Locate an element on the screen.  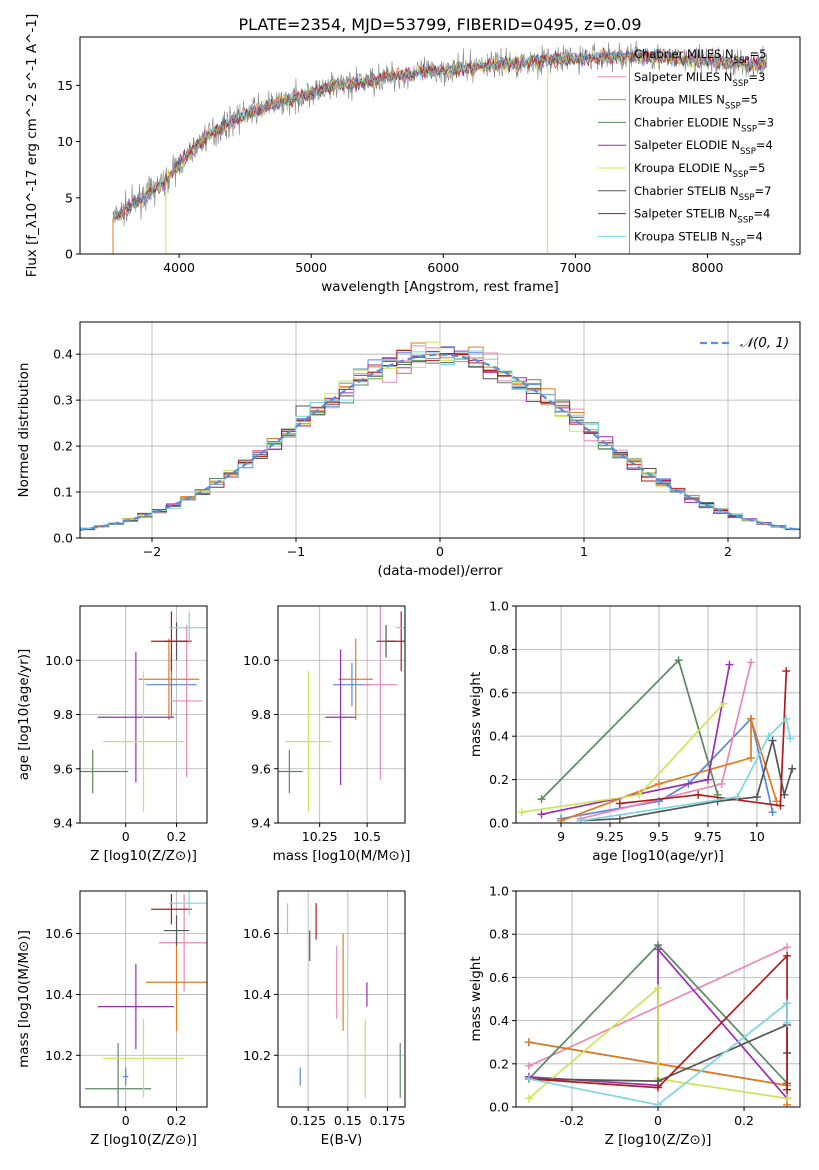
x-axis-label: (data-model)/error is located at coordinates (440, 571).